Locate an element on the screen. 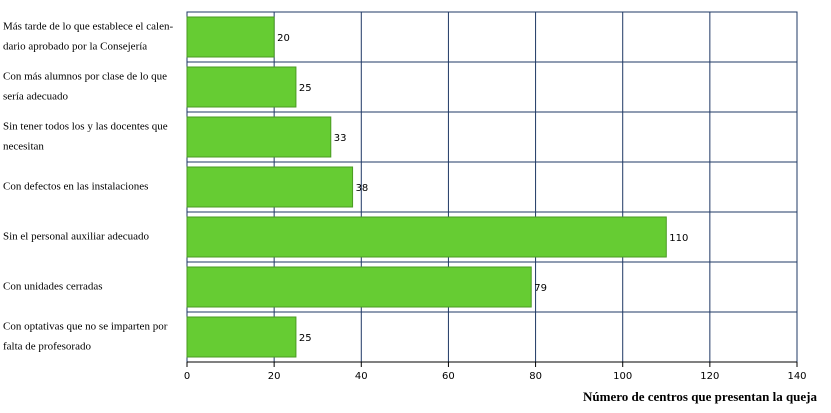 This screenshot has height=413, width=831. value-label: 20 is located at coordinates (283, 38).